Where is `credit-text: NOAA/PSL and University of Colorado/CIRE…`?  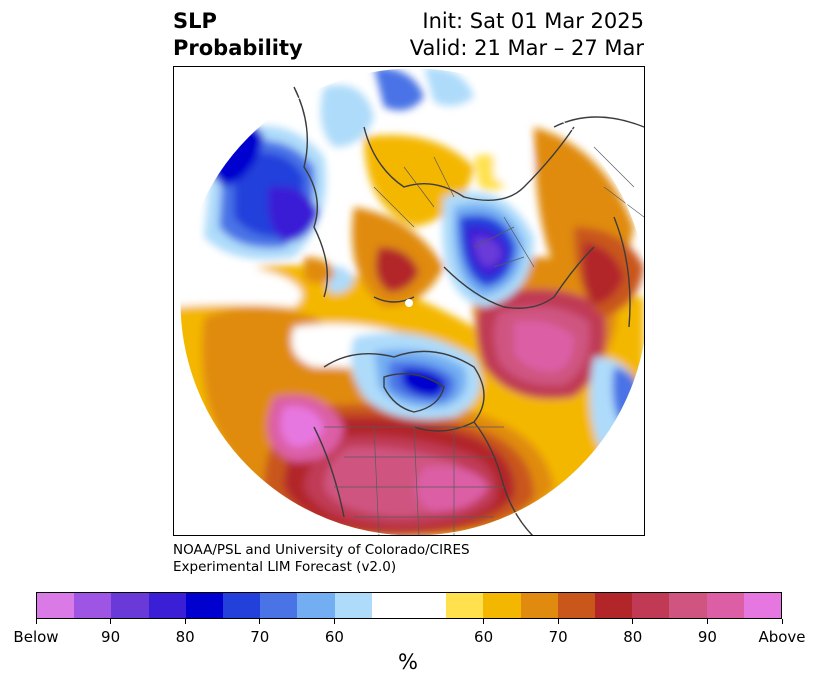 credit-text: NOAA/PSL and University of Colorado/CIRE… is located at coordinates (321, 559).